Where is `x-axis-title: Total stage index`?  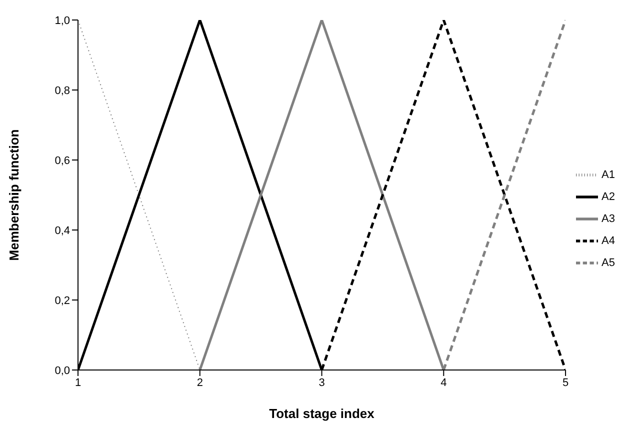
x-axis-title: Total stage index is located at coordinates (322, 413).